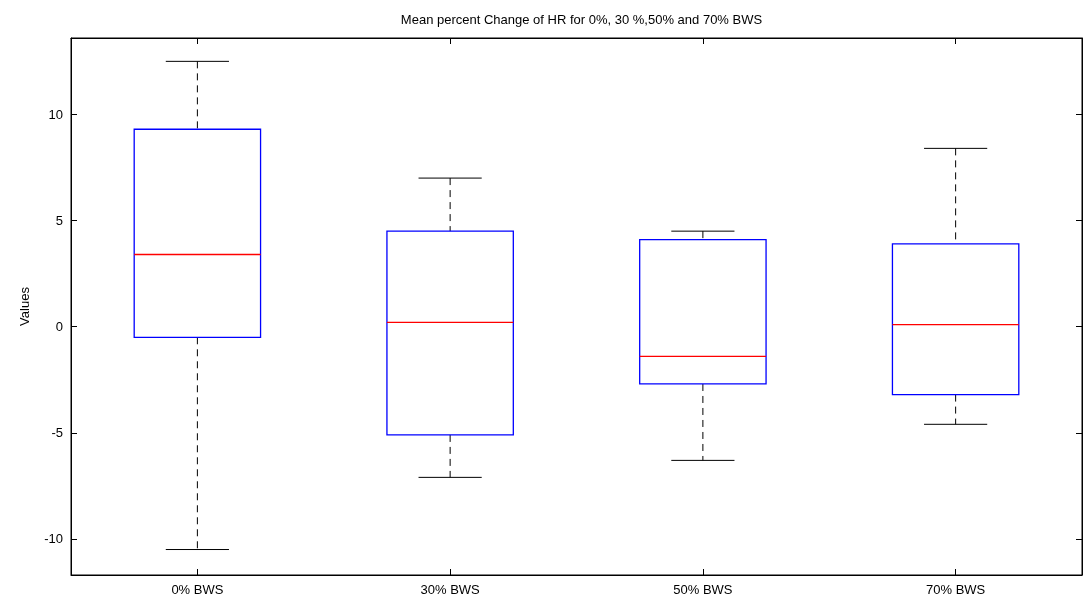 The image size is (1086, 603). Describe the element at coordinates (59, 327) in the screenshot. I see `y-tick-label: 0` at that location.